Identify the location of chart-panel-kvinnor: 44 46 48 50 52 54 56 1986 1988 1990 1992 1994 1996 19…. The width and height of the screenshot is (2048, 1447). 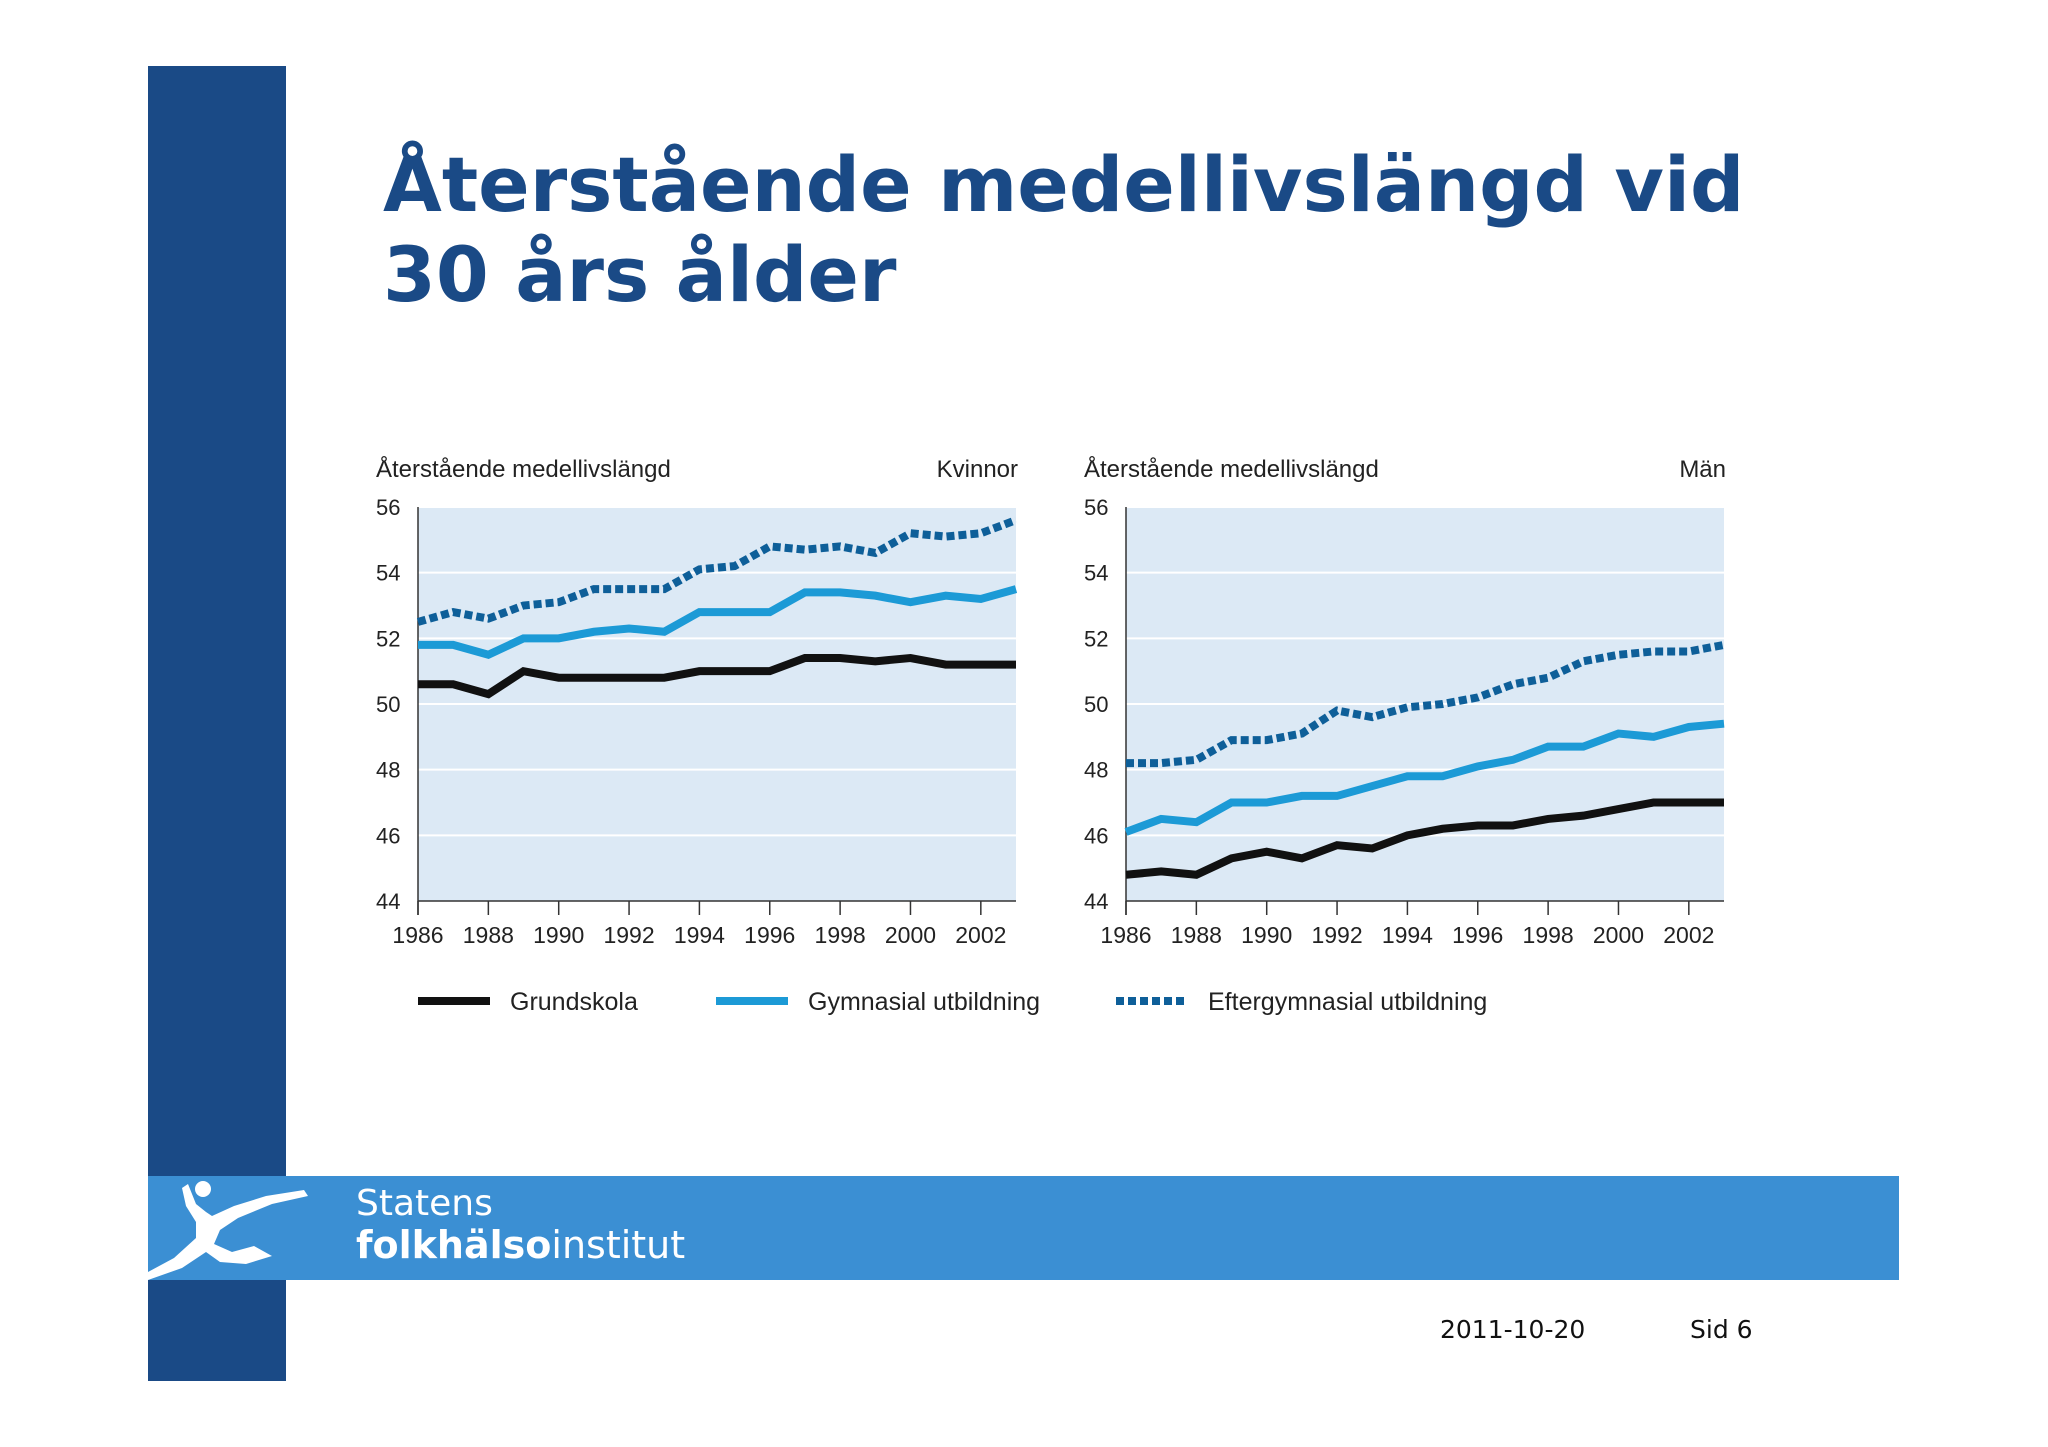
(697, 701).